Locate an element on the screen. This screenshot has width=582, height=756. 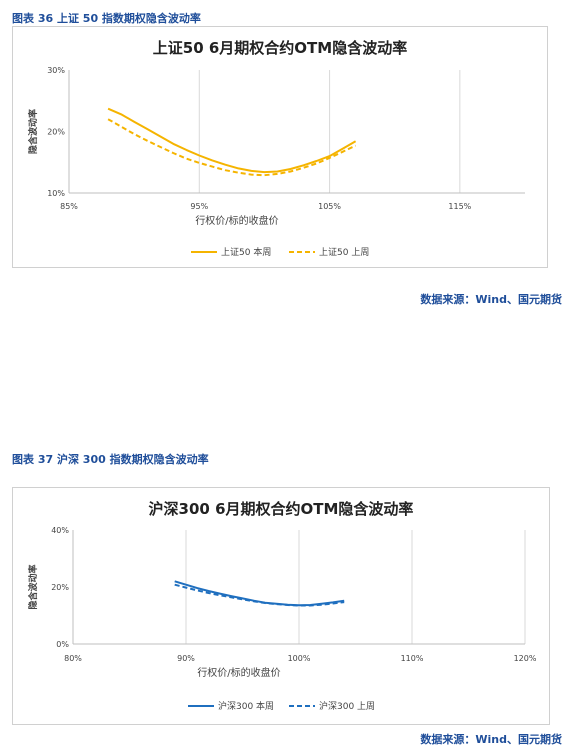
figure-36-chart-title: 上证50 6月期权合约OTM隐含波动率 is located at coordinates (280, 48).